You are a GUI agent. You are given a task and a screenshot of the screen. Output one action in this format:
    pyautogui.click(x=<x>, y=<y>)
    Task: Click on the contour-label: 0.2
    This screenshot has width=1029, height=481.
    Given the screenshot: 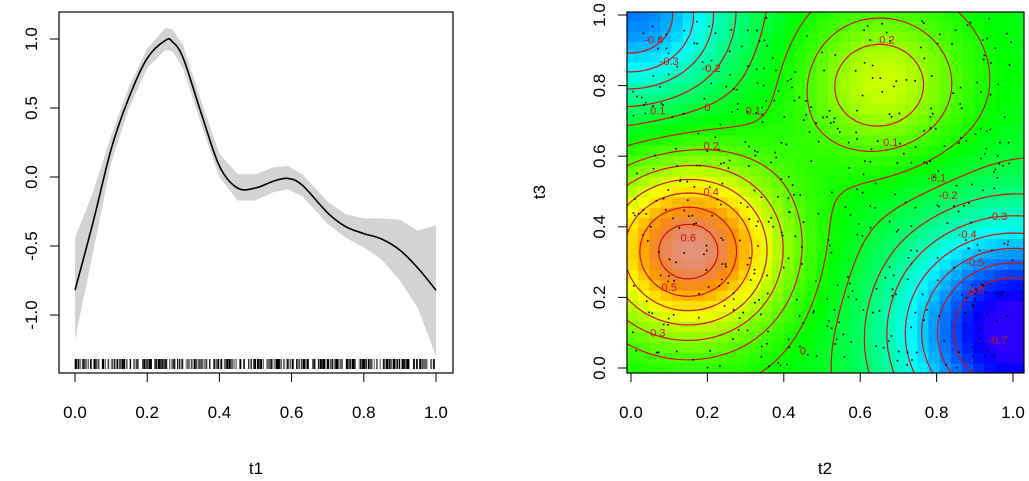 What is the action you would take?
    pyautogui.click(x=886, y=41)
    